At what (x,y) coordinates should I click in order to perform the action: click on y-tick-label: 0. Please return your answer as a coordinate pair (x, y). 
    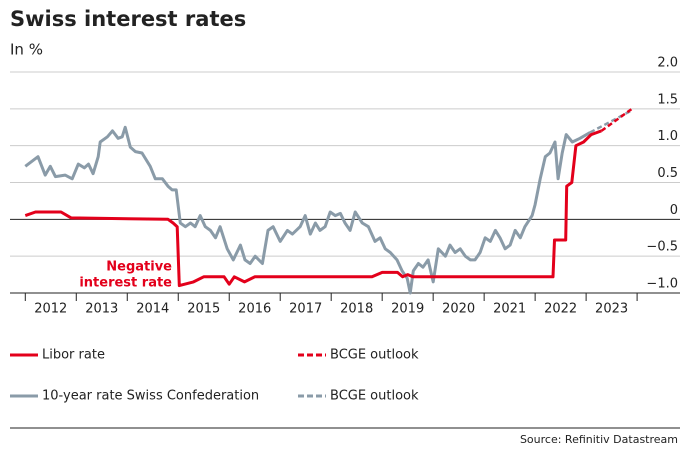
    Looking at the image, I should click on (674, 210).